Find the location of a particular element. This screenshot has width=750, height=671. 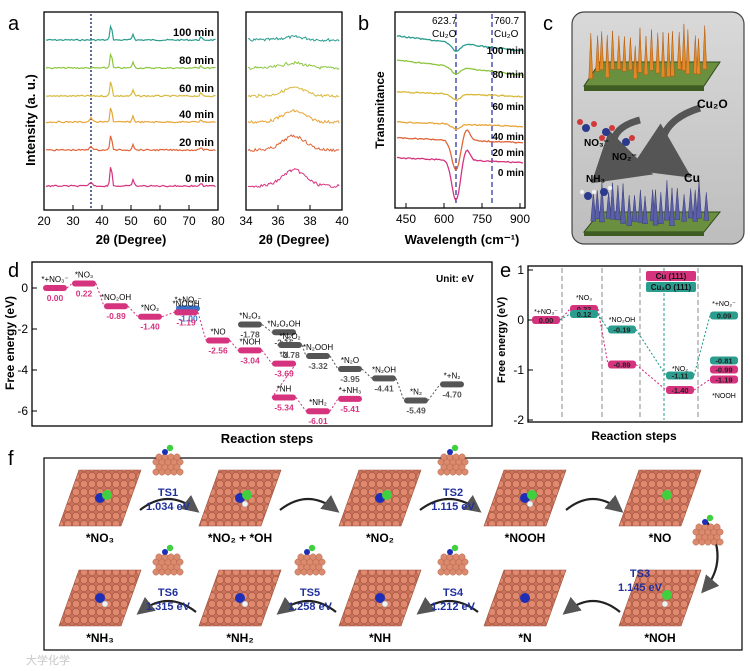

panel-a-ylabel: Intensity (a. u.) is located at coordinates (30, 120).